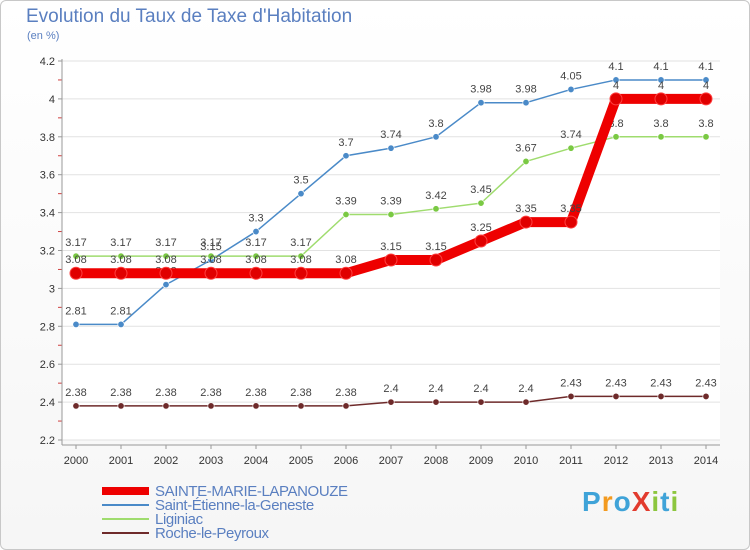 The image size is (750, 550). What do you see at coordinates (665, 501) in the screenshot?
I see `logo-letter: t` at bounding box center [665, 501].